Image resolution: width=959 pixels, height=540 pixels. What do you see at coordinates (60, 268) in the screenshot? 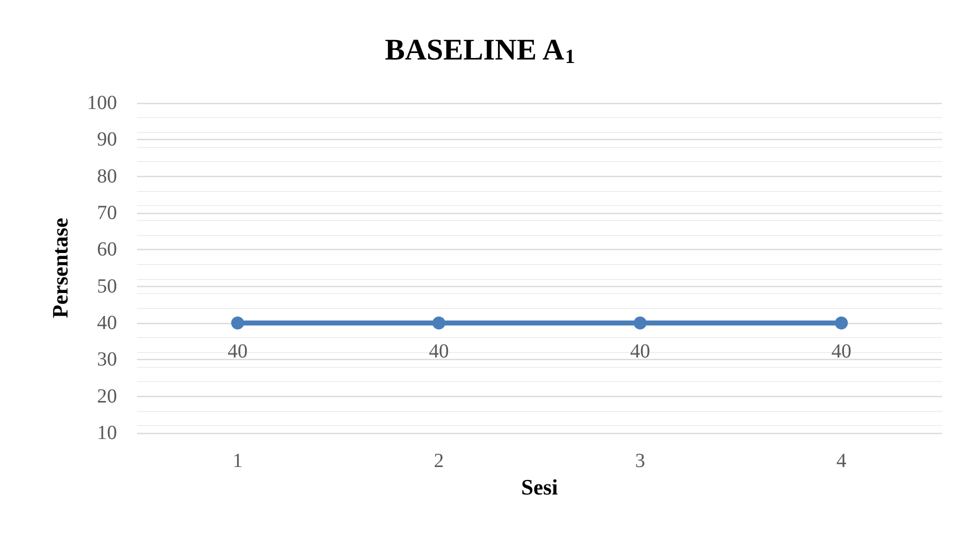
I see `y-axis-title: Persentase` at bounding box center [60, 268].